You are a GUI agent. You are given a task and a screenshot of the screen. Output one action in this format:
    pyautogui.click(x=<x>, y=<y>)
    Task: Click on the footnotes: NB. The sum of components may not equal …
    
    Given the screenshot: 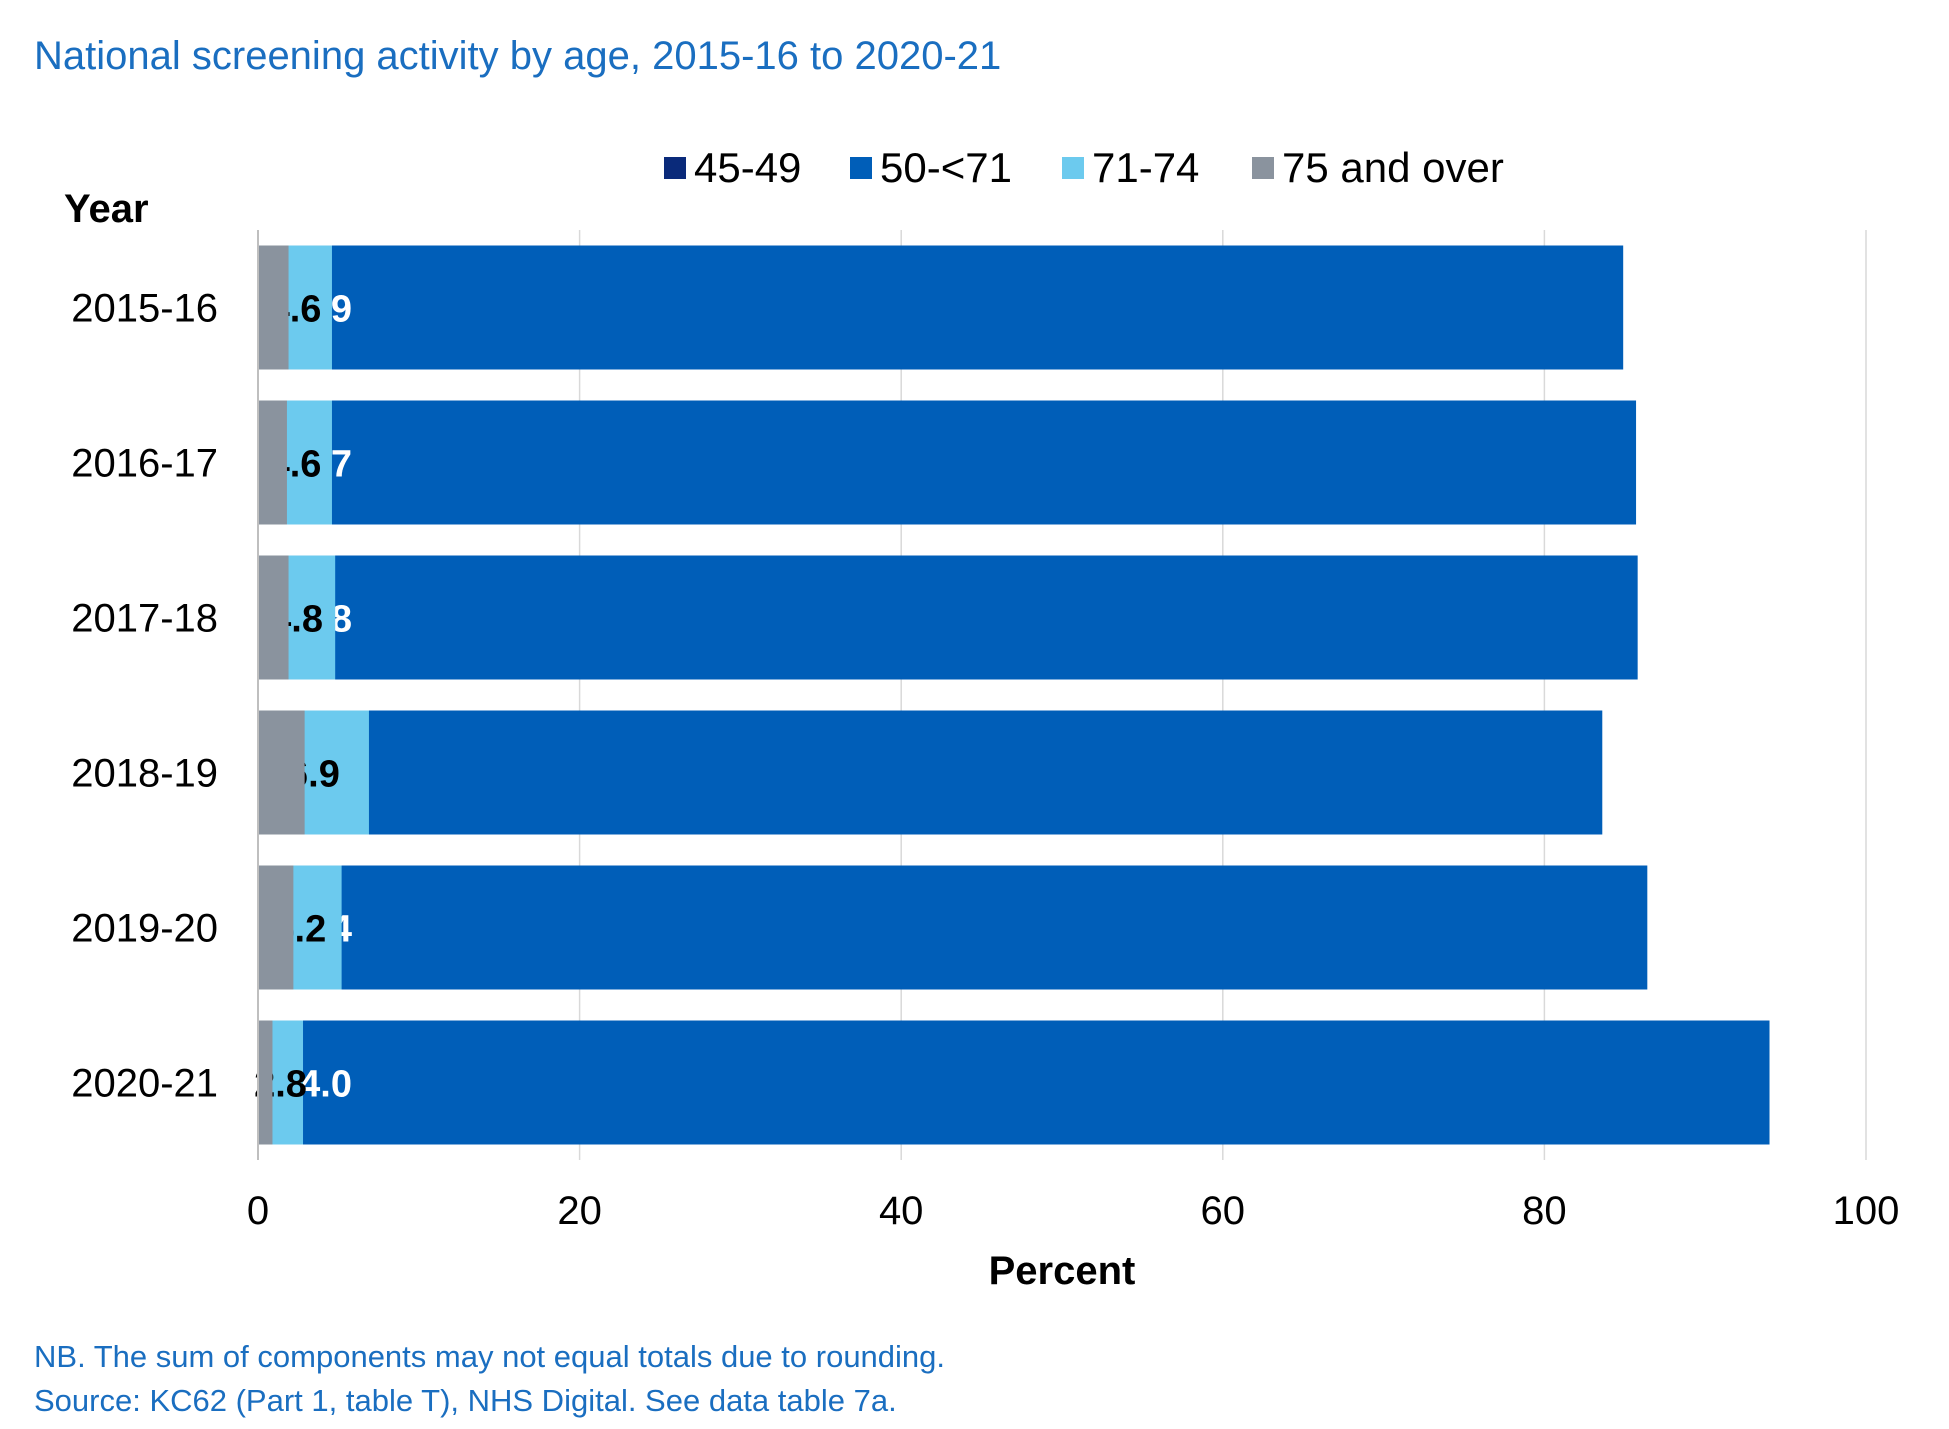 What is the action you would take?
    pyautogui.click(x=489, y=1379)
    